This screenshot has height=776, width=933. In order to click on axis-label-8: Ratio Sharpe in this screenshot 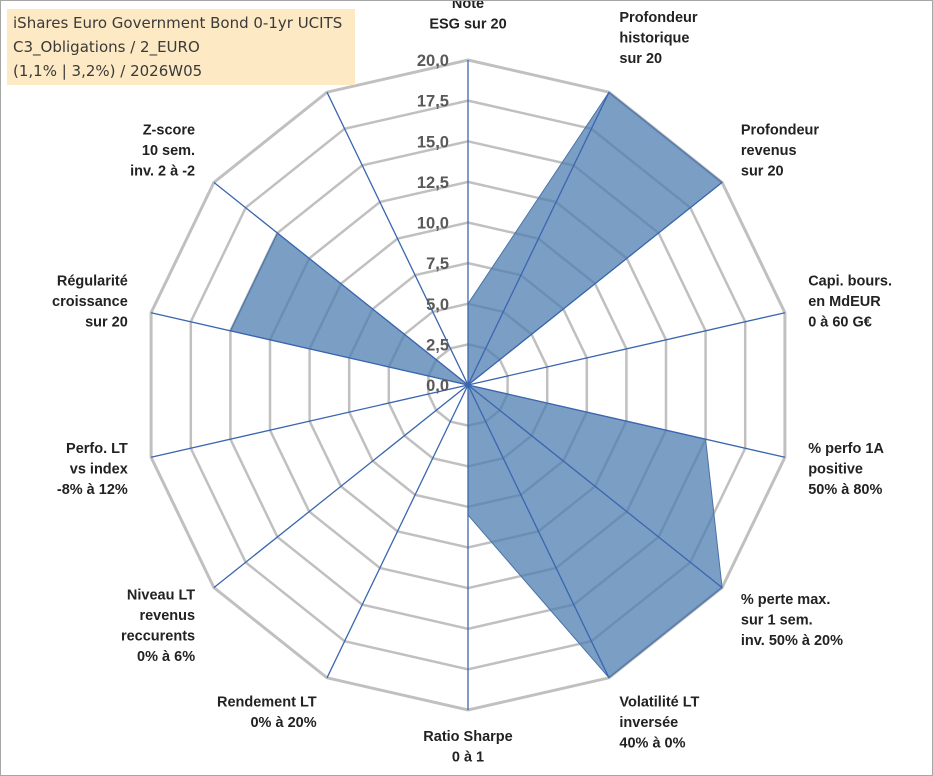, I will do `click(467, 737)`.